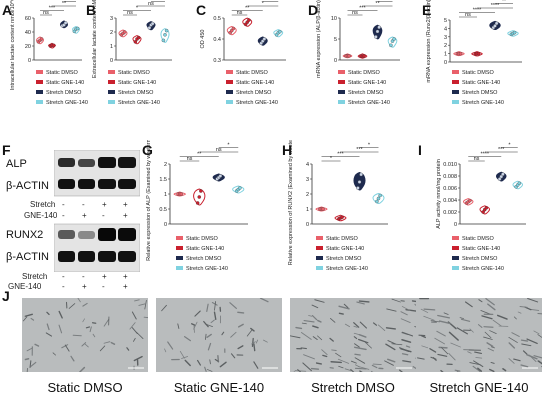 The height and width of the screenshot is (411, 550). Describe the element at coordinates (83, 204) in the screenshot. I see `blot1-stretch-sign: -` at that location.